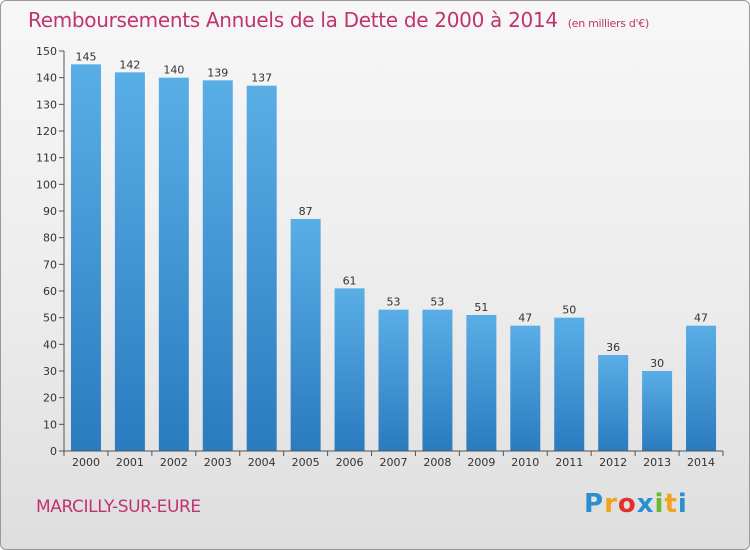 The image size is (750, 550). I want to click on y-tick-label: 0, so click(53, 451).